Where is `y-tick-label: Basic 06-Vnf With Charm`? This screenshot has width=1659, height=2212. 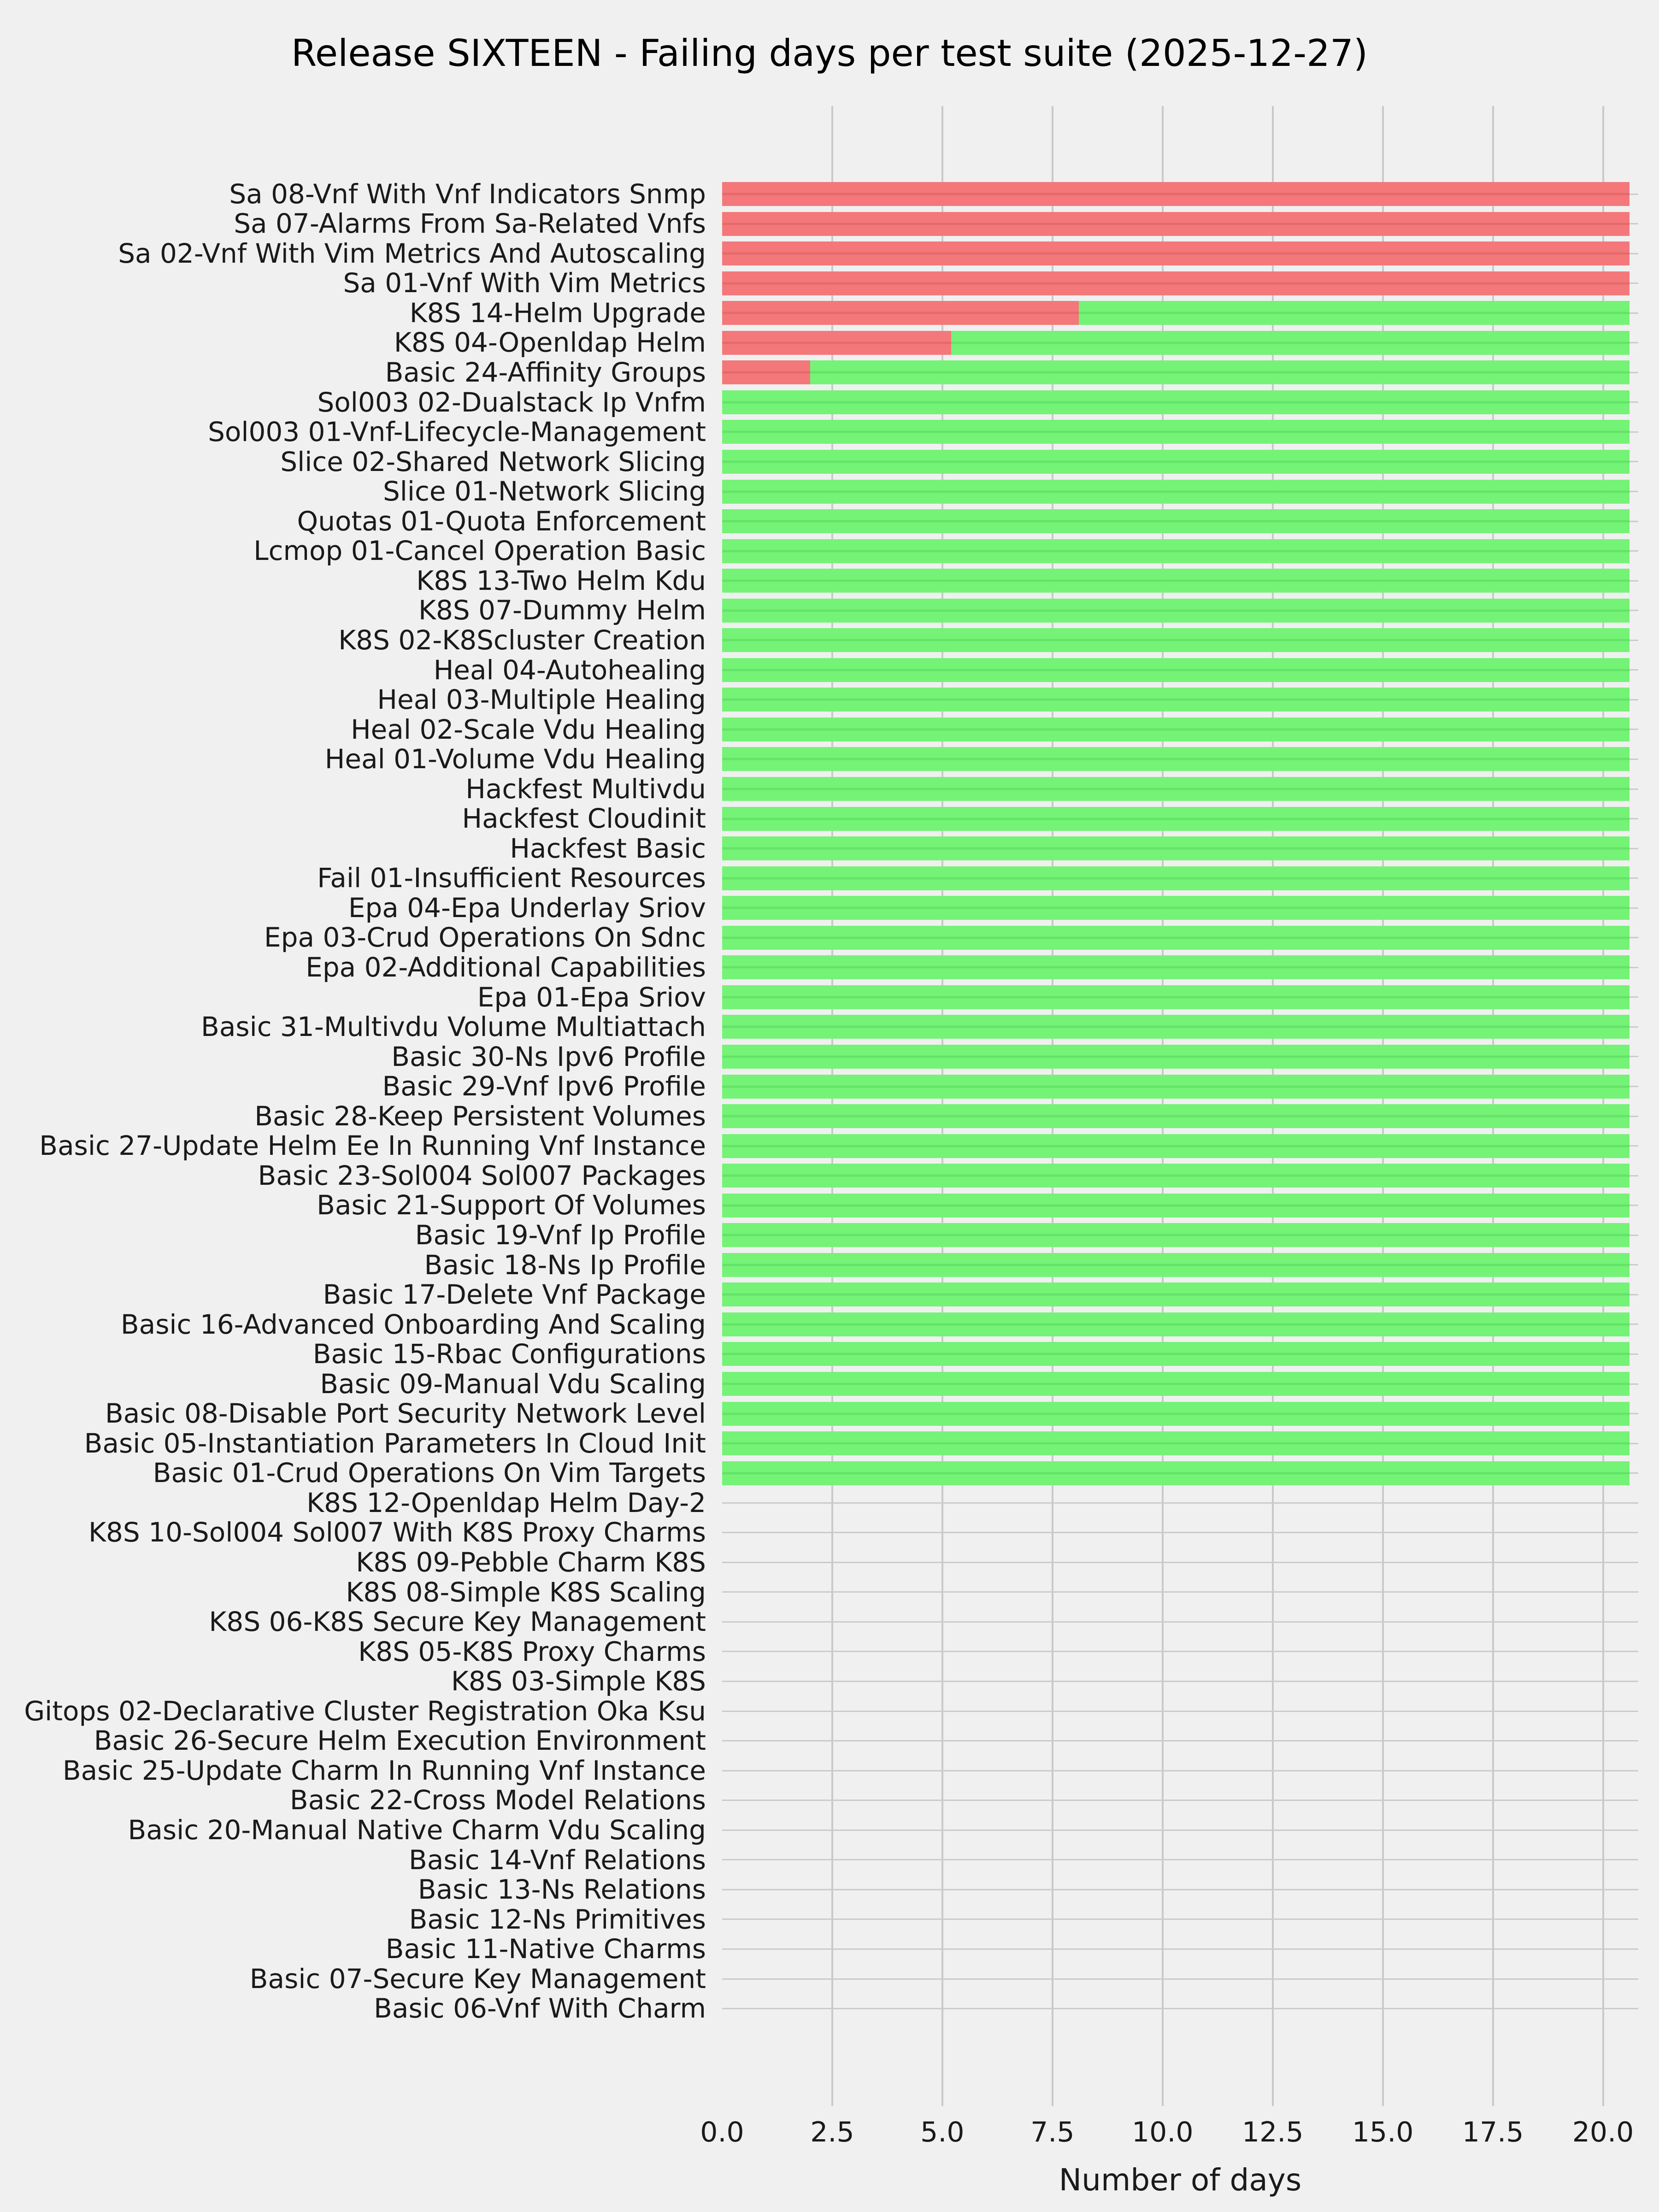 y-tick-label: Basic 06-Vnf With Charm is located at coordinates (540, 2008).